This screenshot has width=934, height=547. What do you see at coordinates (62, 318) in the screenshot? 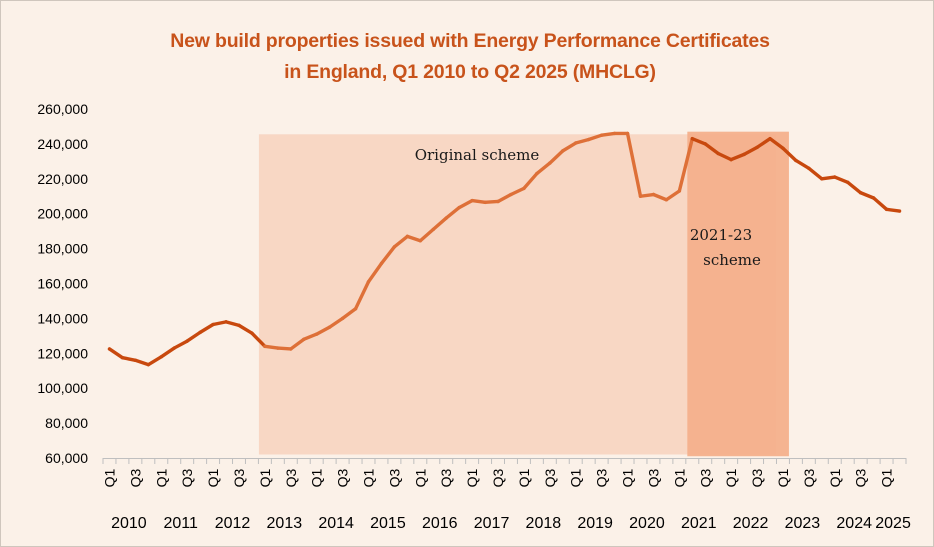
I see `y-tick-label: 140,000` at bounding box center [62, 318].